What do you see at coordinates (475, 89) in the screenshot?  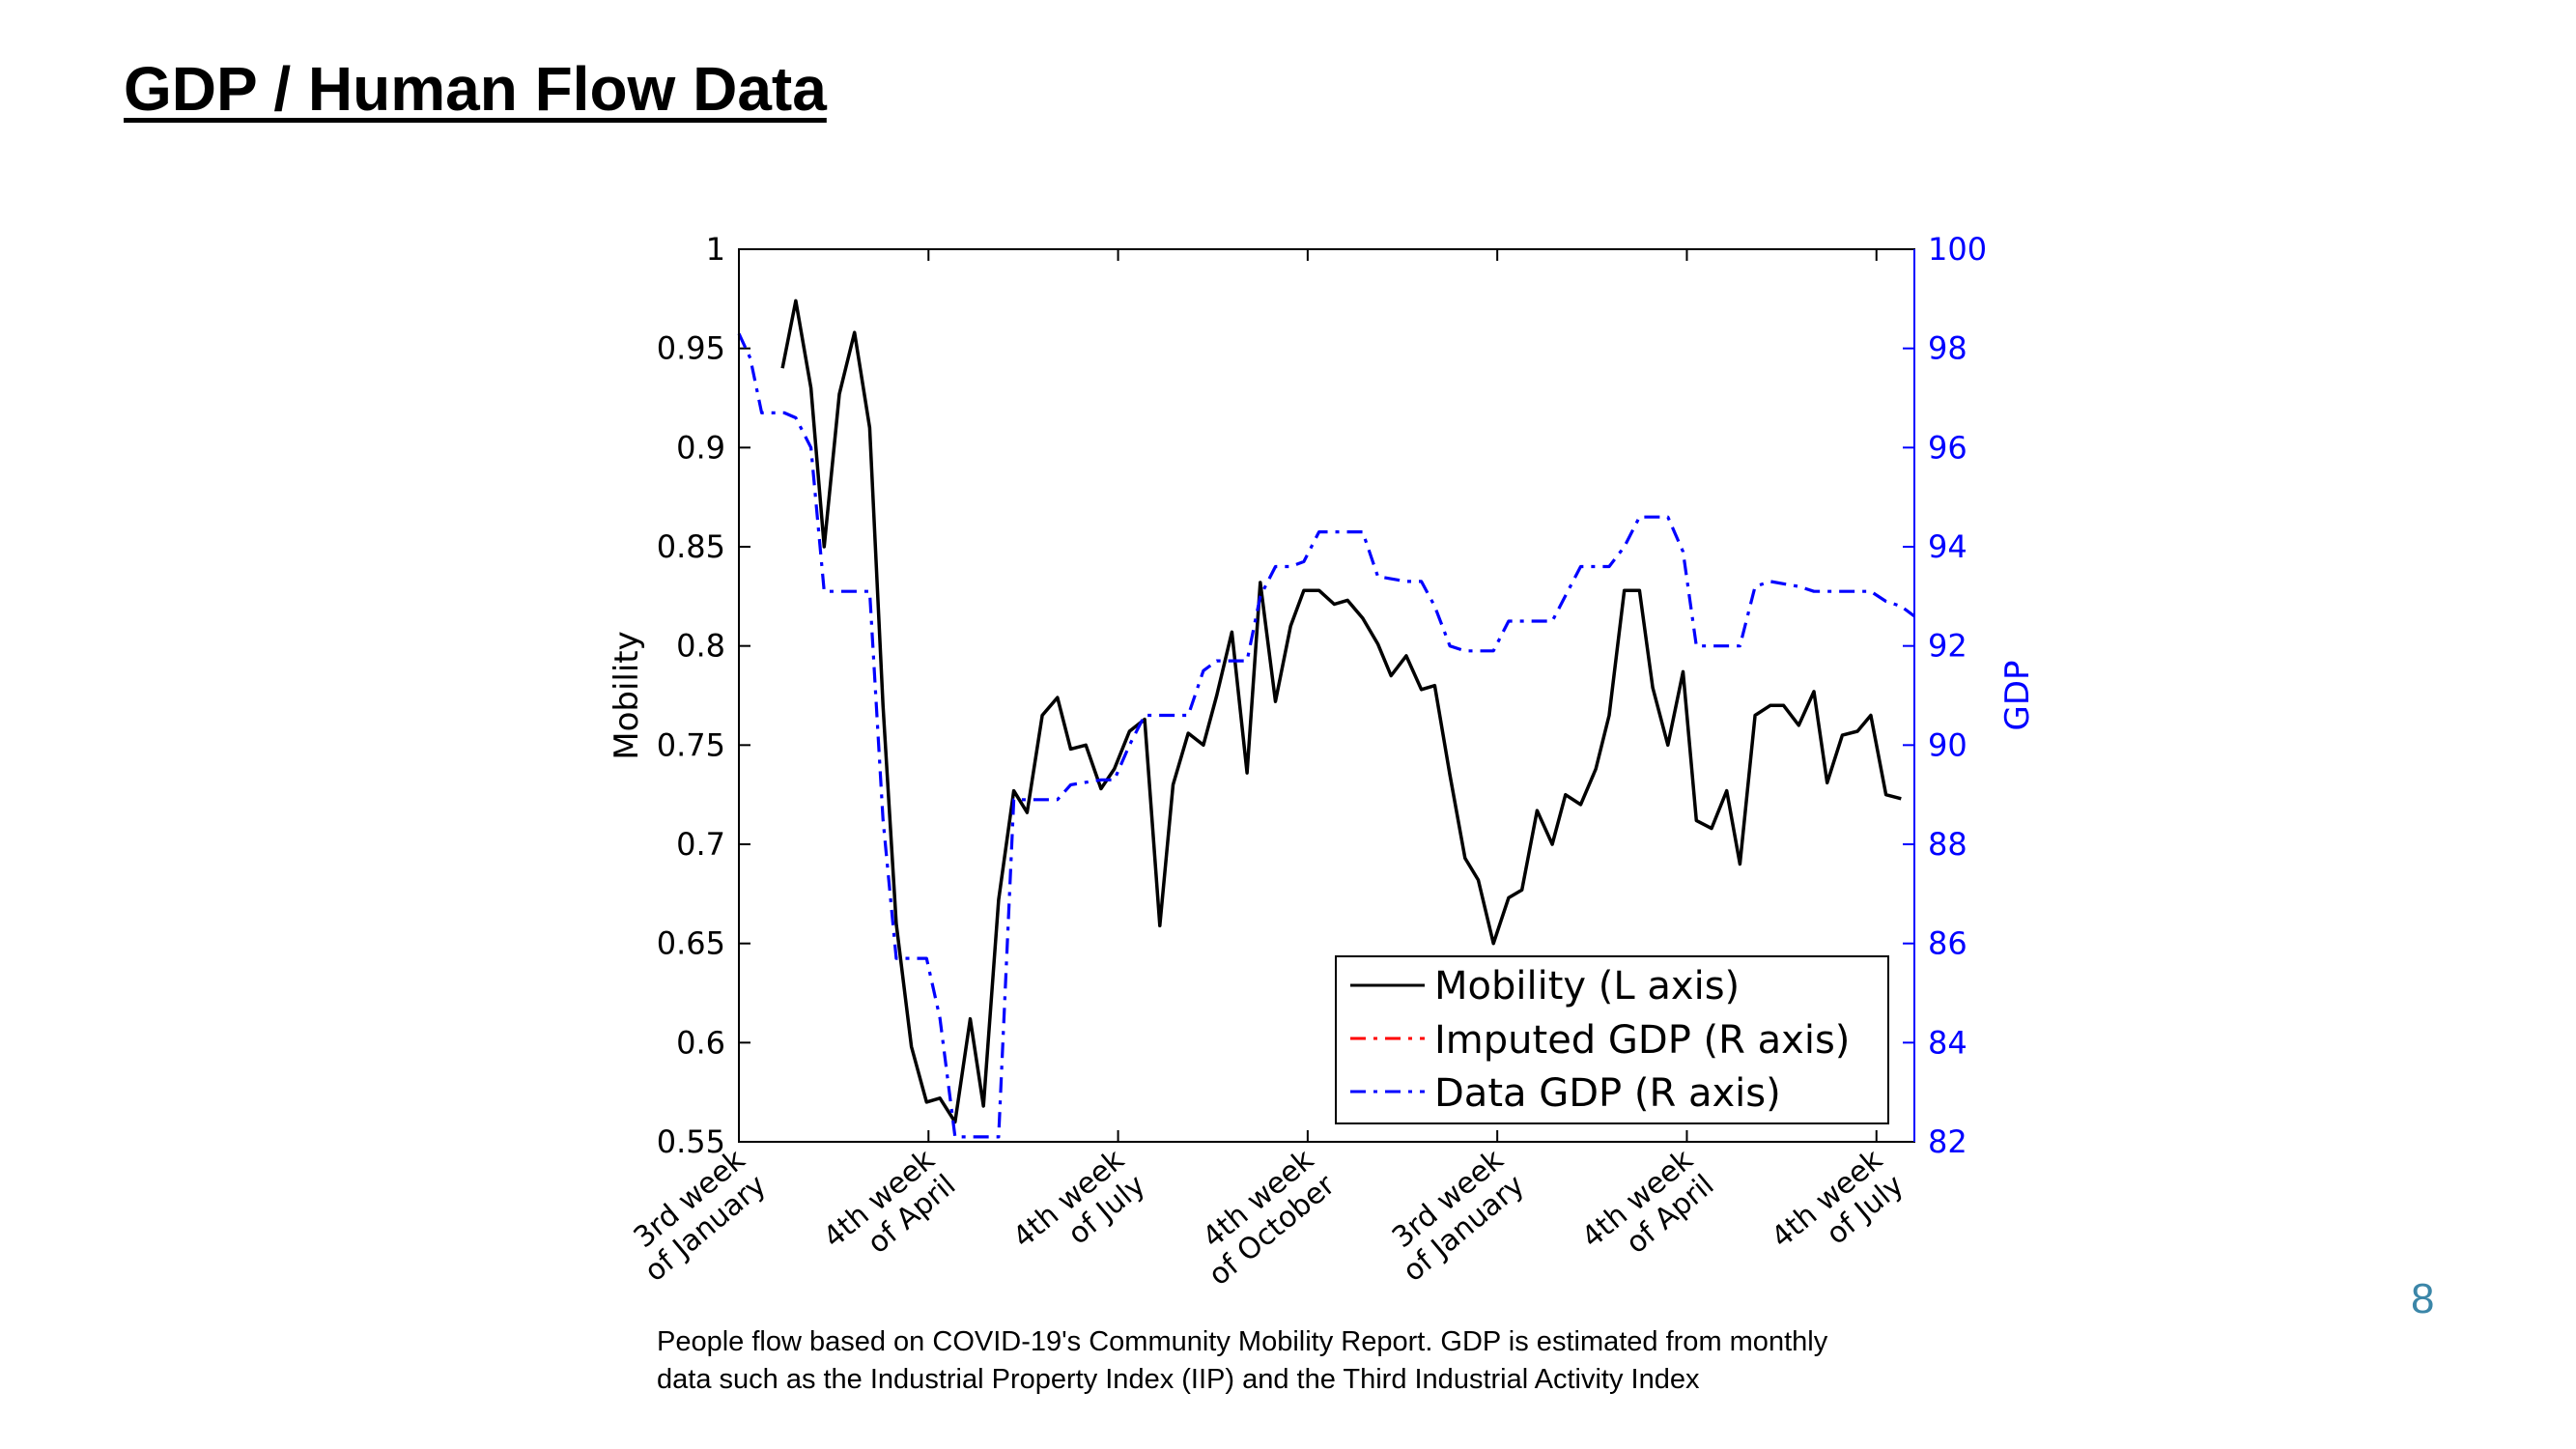 I see `slide-title: GDP / Human Flow Data` at bounding box center [475, 89].